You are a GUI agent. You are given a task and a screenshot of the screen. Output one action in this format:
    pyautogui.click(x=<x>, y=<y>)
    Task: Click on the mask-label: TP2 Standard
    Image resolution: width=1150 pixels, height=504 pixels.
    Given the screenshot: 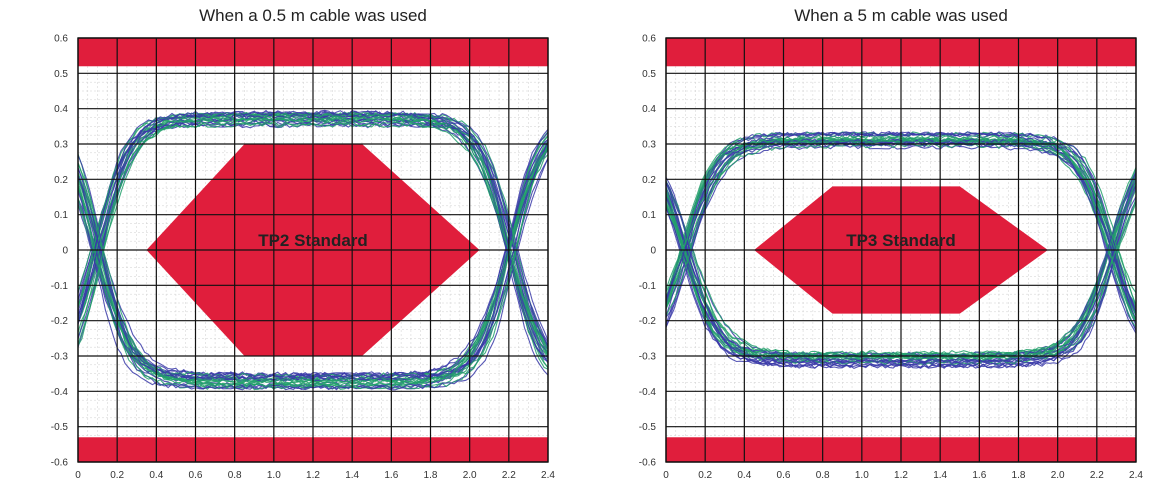 What is the action you would take?
    pyautogui.click(x=313, y=240)
    